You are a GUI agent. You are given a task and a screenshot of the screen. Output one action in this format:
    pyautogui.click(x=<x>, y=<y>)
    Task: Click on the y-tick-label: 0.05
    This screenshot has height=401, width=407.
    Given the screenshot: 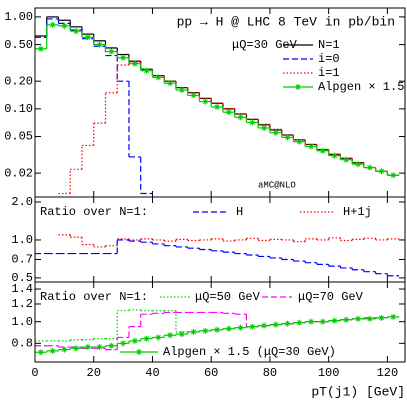 What is the action you would take?
    pyautogui.click(x=18, y=137)
    